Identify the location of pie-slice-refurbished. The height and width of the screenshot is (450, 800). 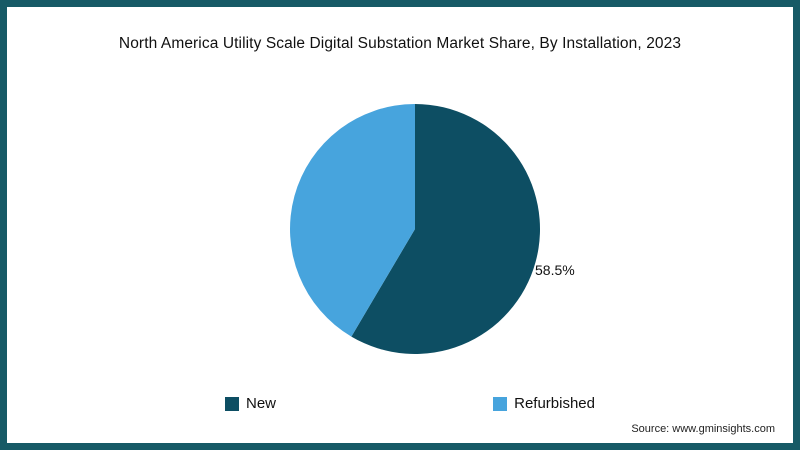
(352, 220).